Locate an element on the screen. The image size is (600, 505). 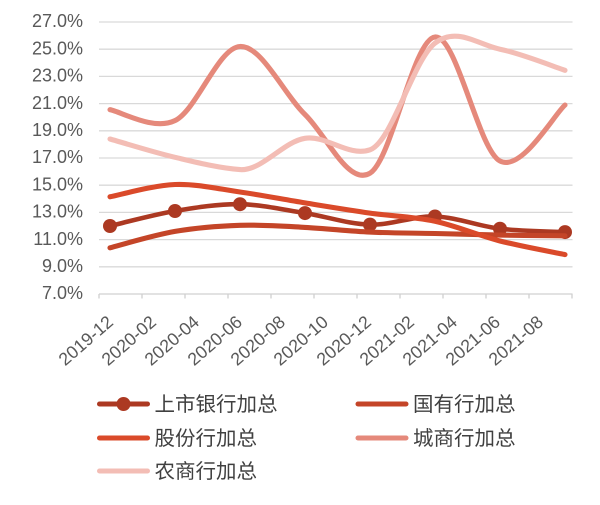
svg-text: 27.0% is located at coordinates (57, 21).